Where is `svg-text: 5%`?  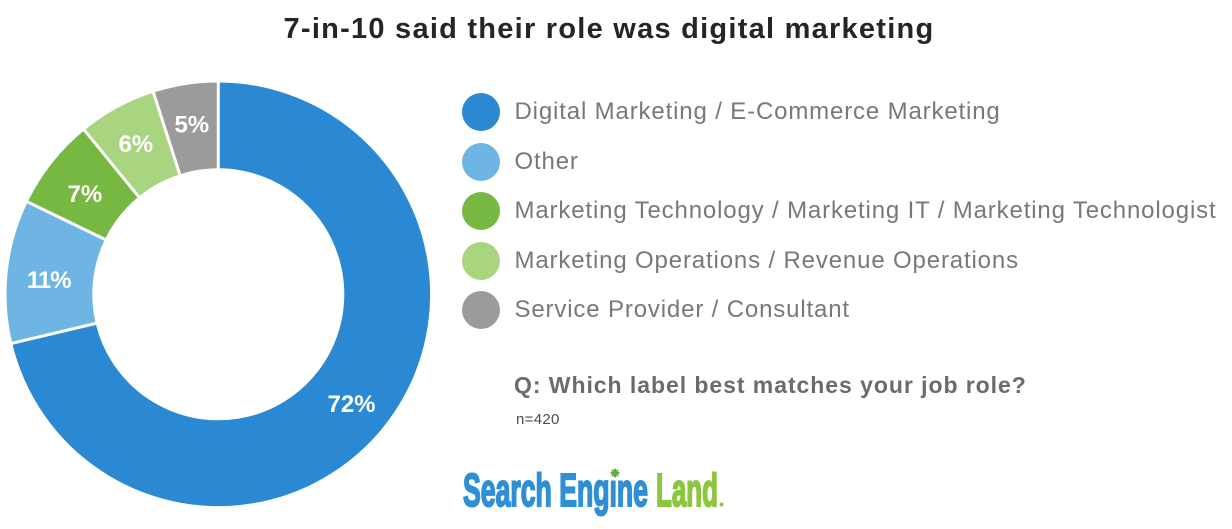
svg-text: 5% is located at coordinates (191, 124).